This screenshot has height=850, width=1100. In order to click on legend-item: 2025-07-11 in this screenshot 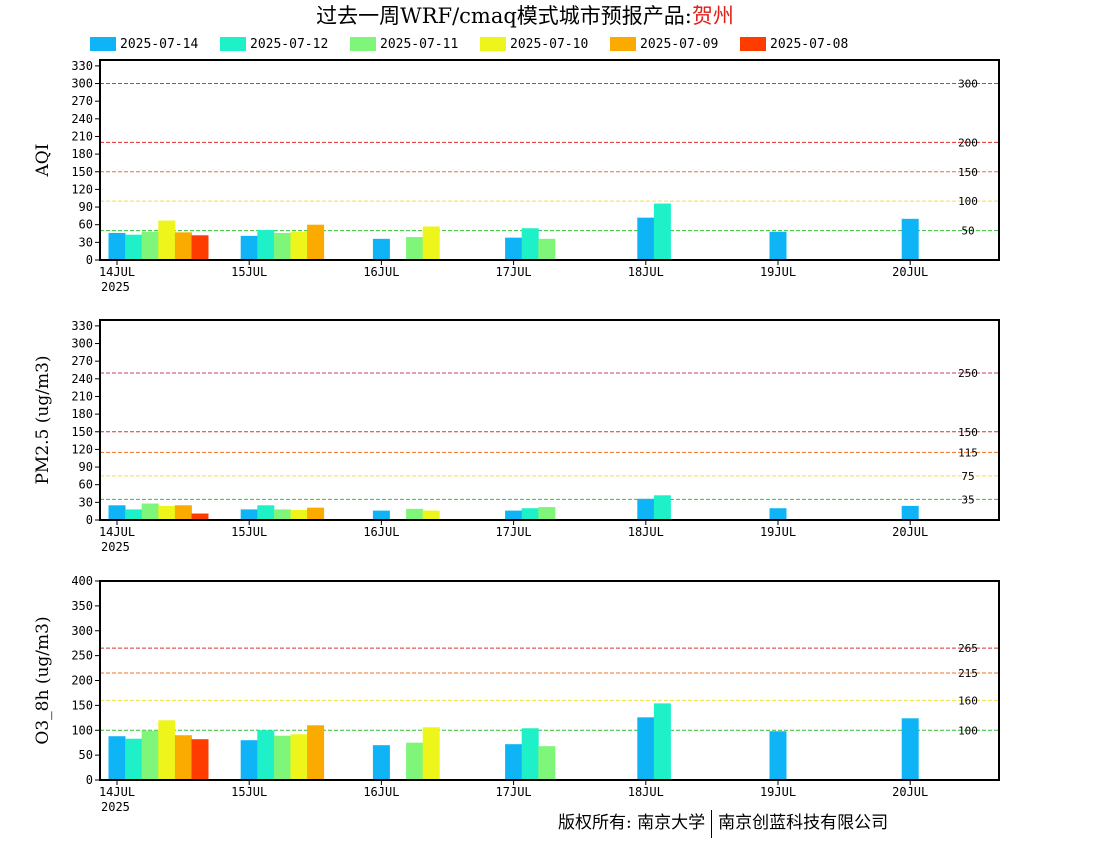, I will do `click(404, 44)`.